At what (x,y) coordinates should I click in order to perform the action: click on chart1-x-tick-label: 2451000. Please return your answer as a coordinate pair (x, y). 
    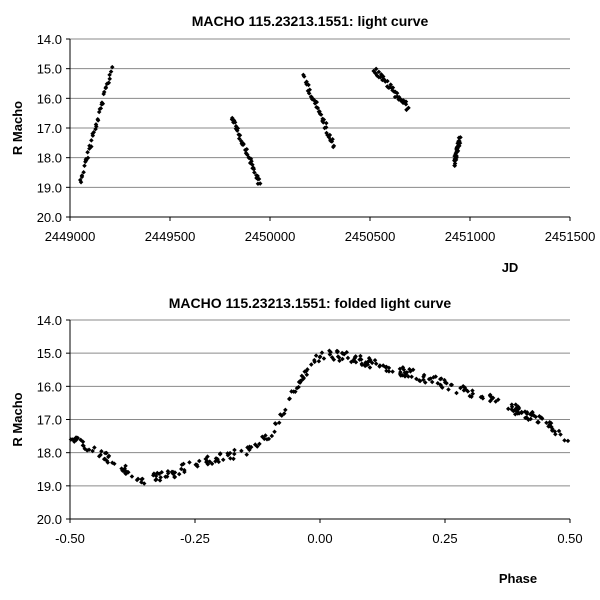
    Looking at the image, I should click on (470, 236).